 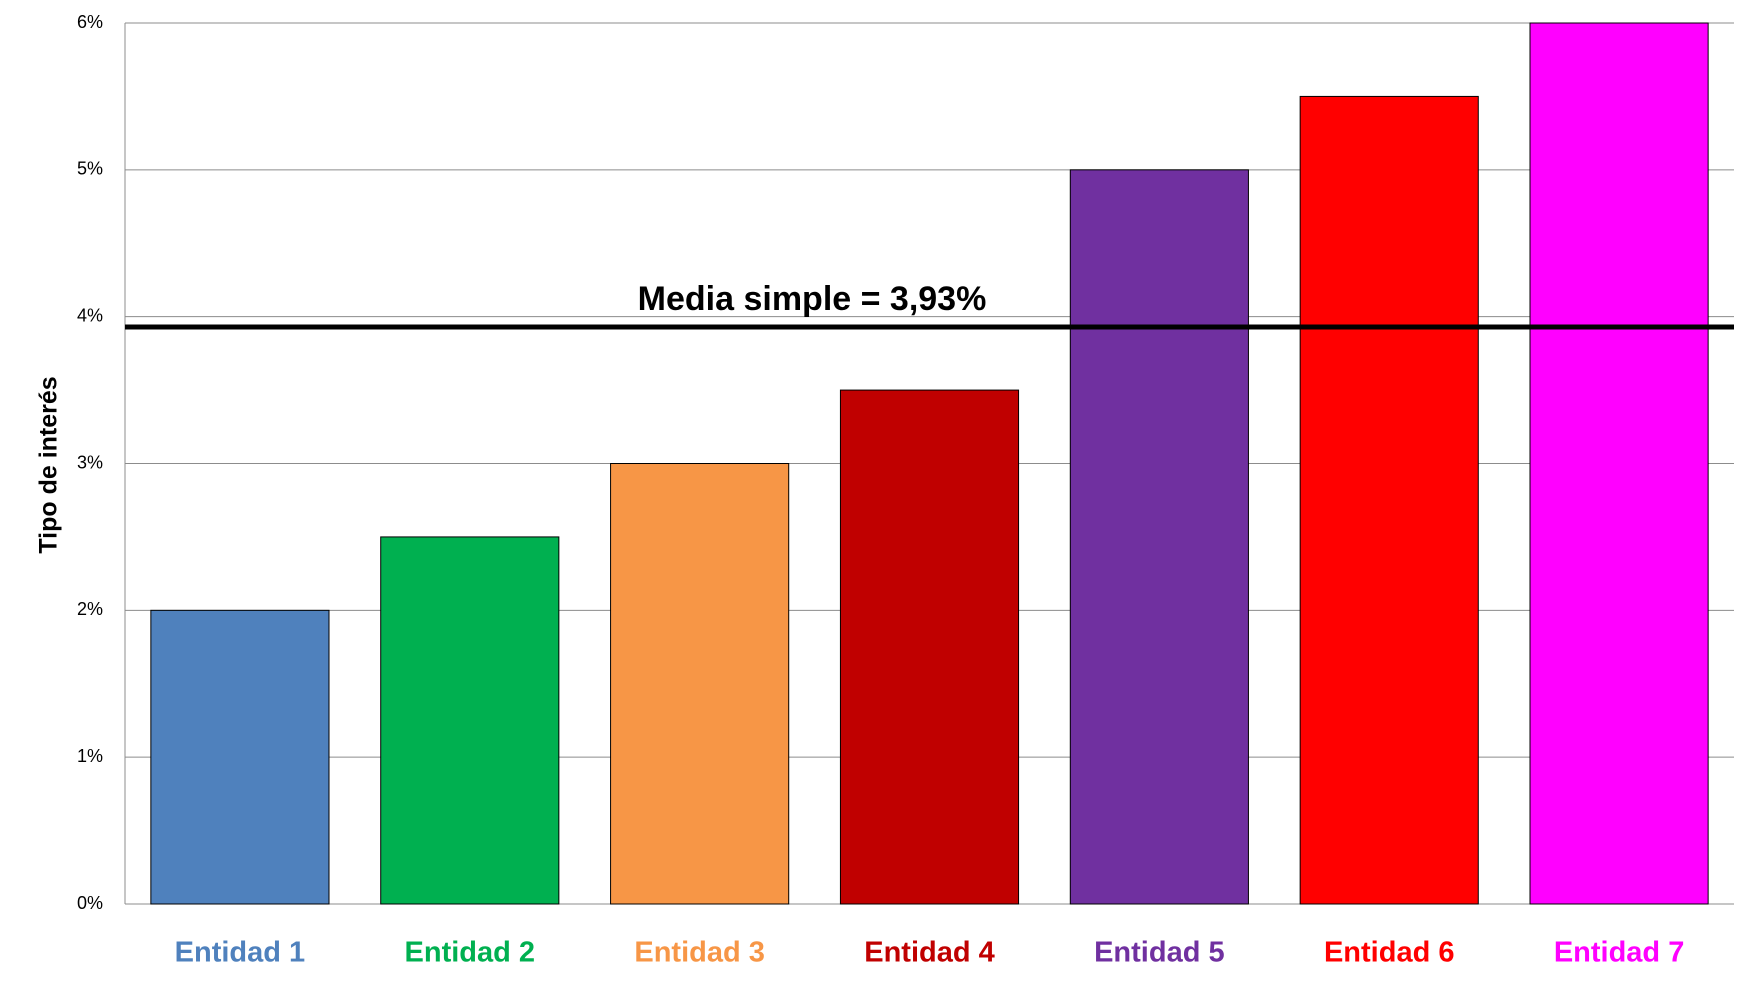 I want to click on y-axis-label: Tipo de interés, so click(x=49, y=464).